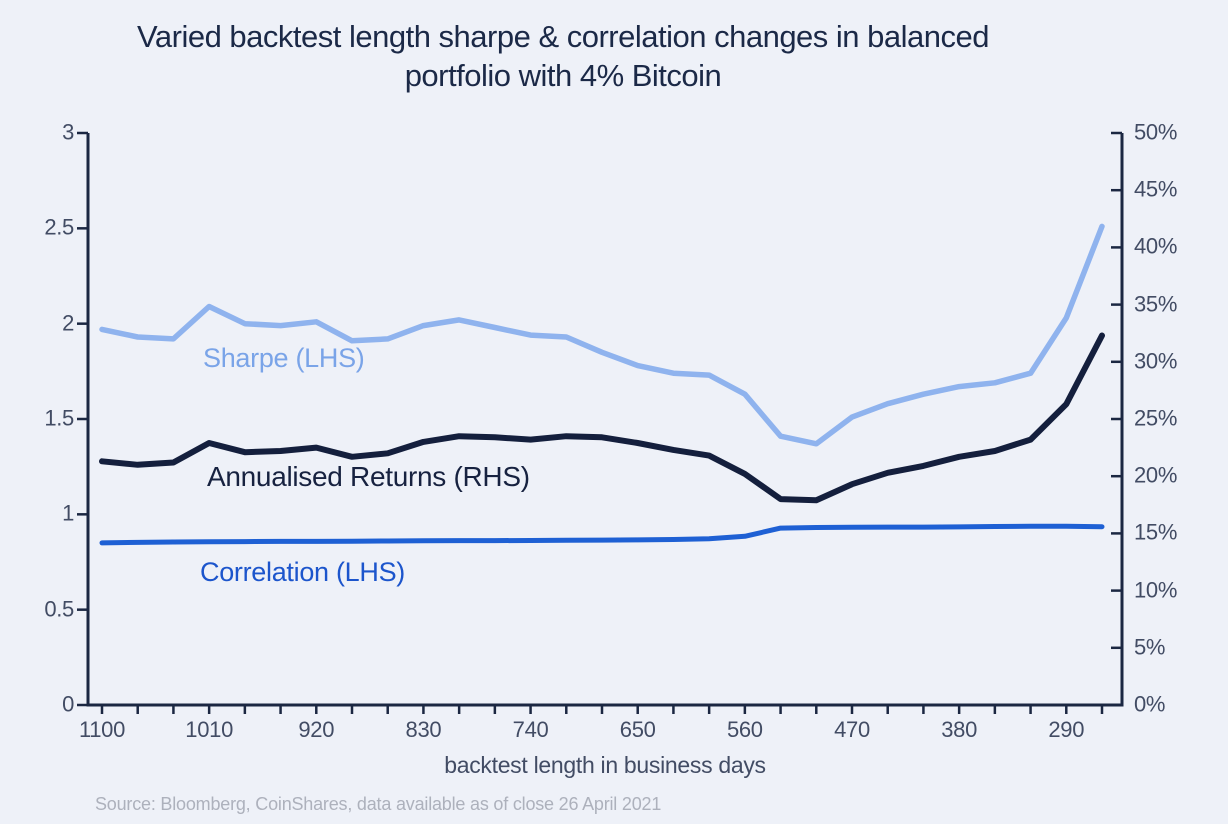 This screenshot has width=1228, height=824. Describe the element at coordinates (1066, 729) in the screenshot. I see `x-tick-label: 290` at that location.